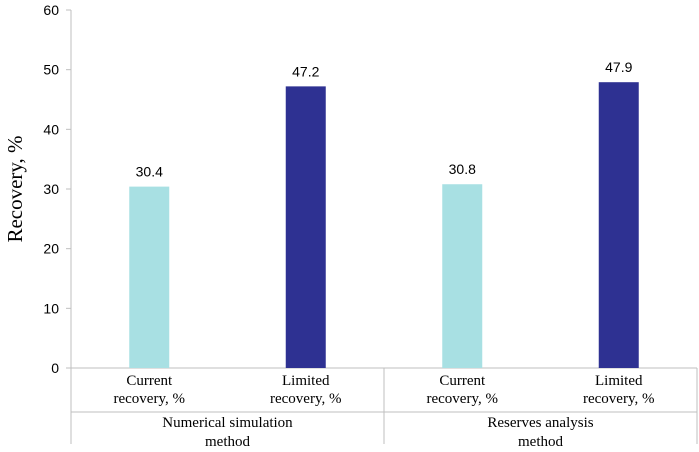  What do you see at coordinates (149, 172) in the screenshot?
I see `data-label: 30.4` at bounding box center [149, 172].